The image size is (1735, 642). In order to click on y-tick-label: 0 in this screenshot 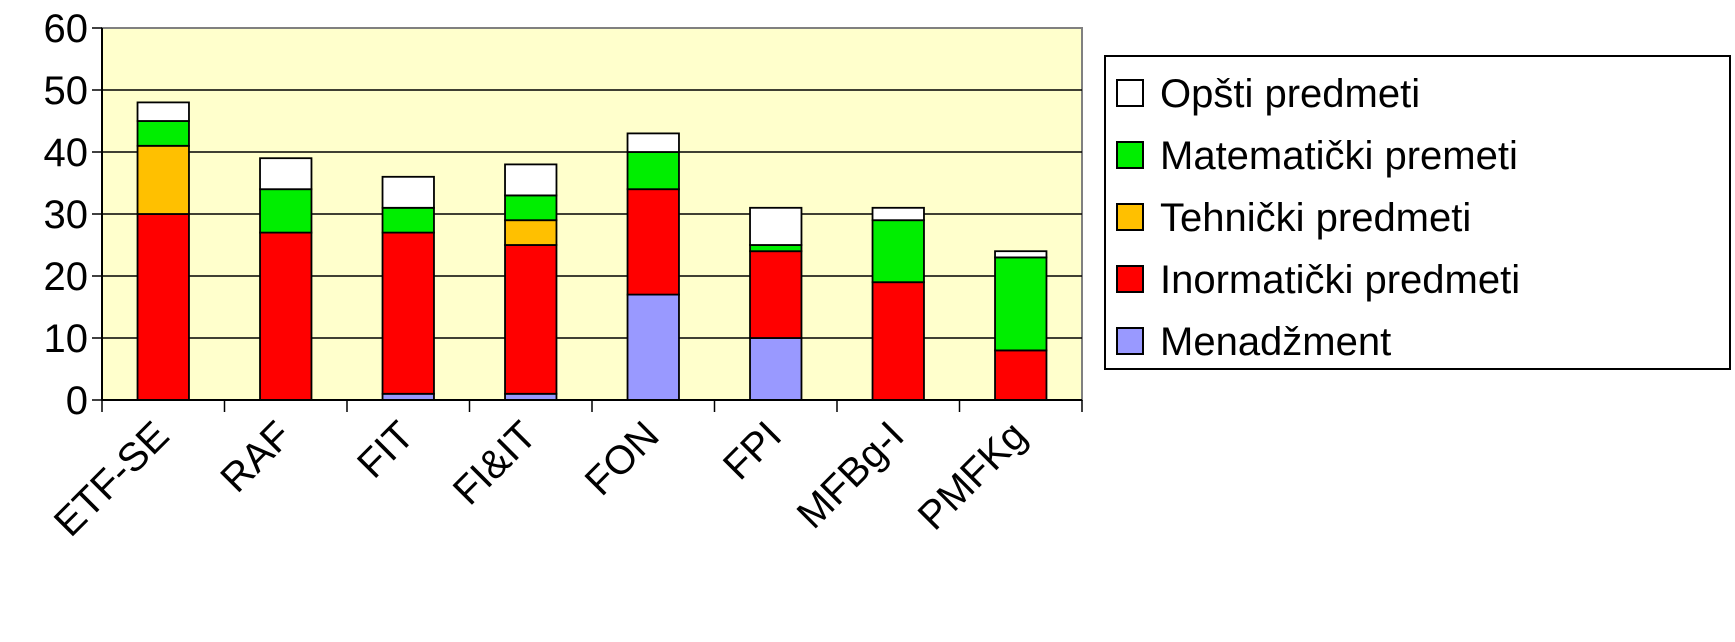, I will do `click(77, 401)`.